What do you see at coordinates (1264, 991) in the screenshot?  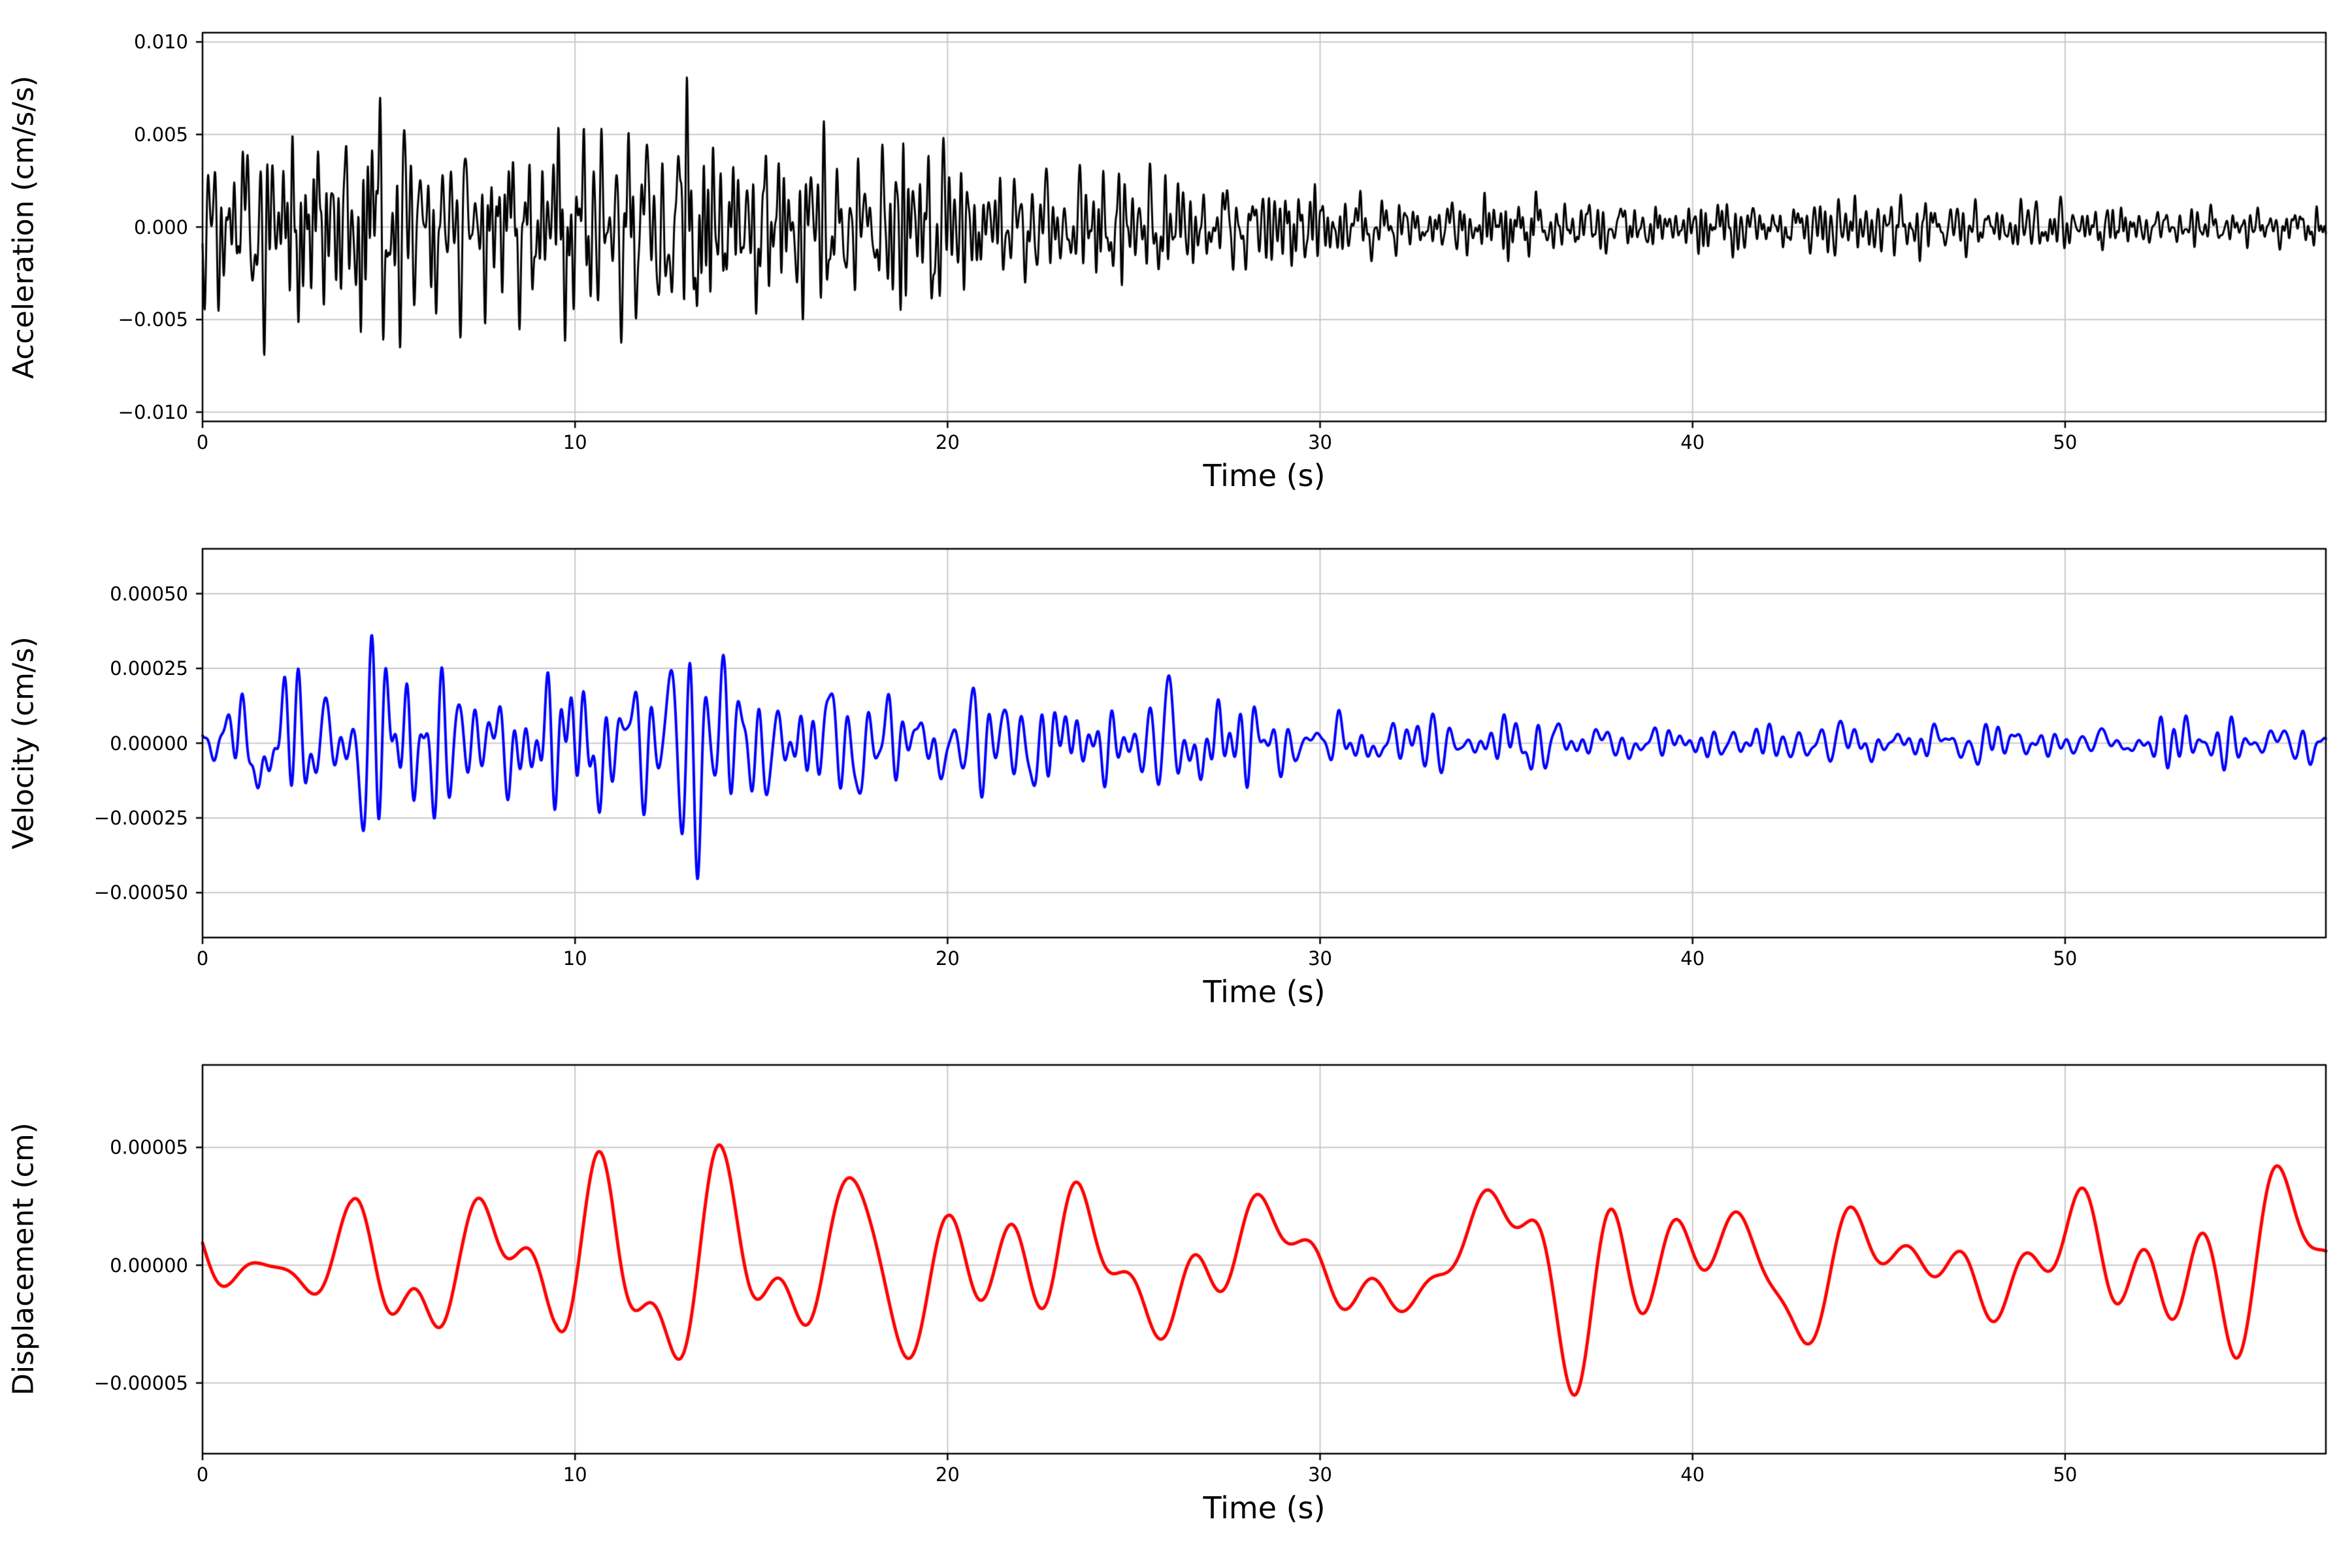 I see `velocity-x-axis-label: Time (s)` at bounding box center [1264, 991].